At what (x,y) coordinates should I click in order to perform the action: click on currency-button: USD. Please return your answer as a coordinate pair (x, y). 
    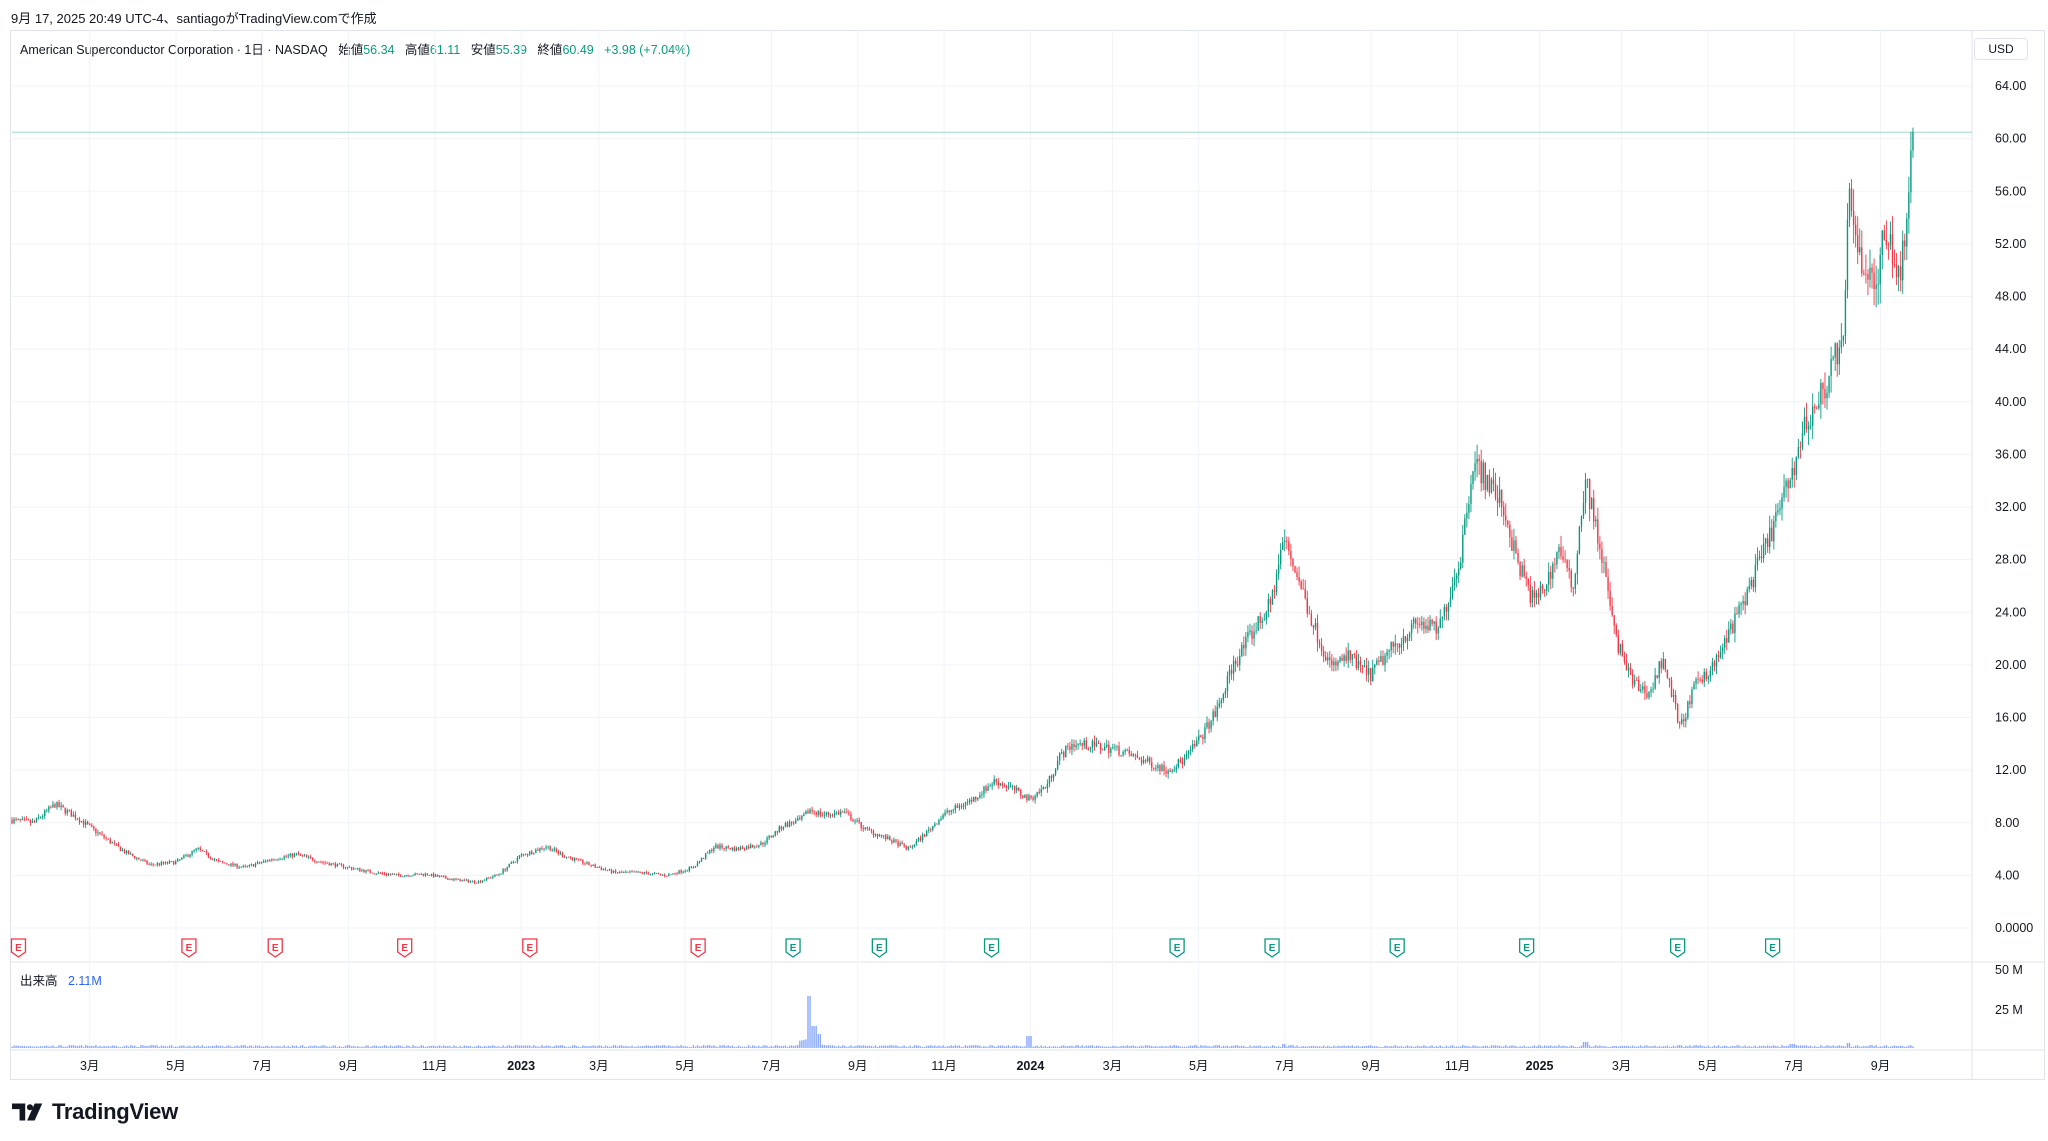
    Looking at the image, I should click on (2001, 49).